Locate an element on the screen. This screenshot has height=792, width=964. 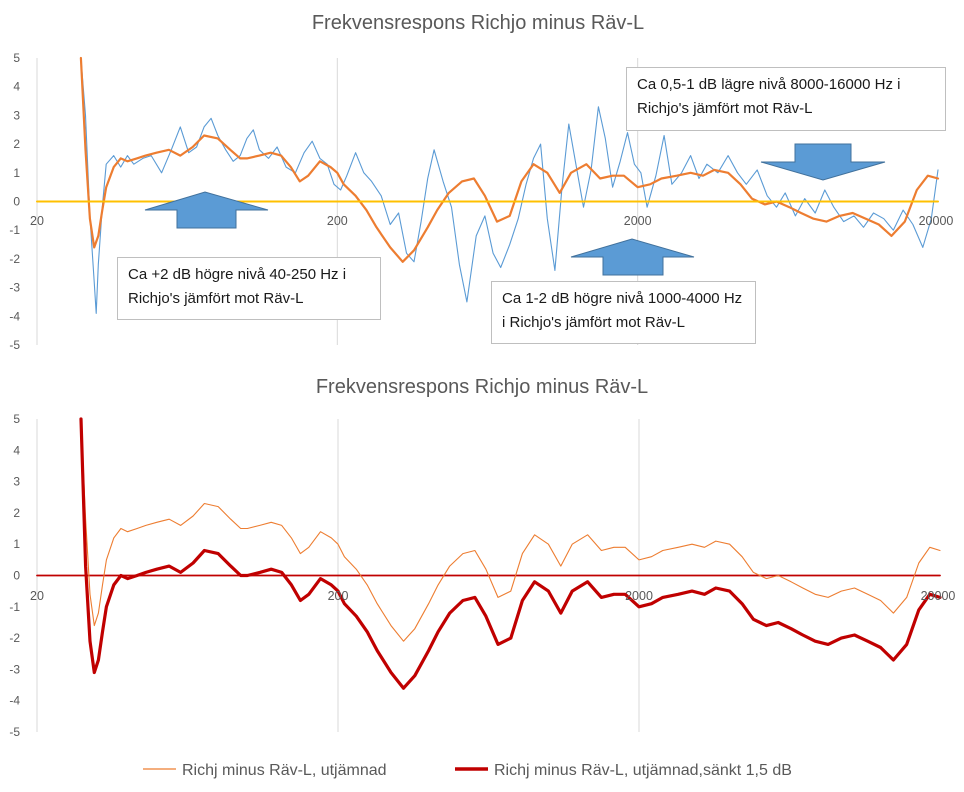
chart-top-title: Frekvensrespons Richjo minus Räv-L is located at coordinates (478, 23).